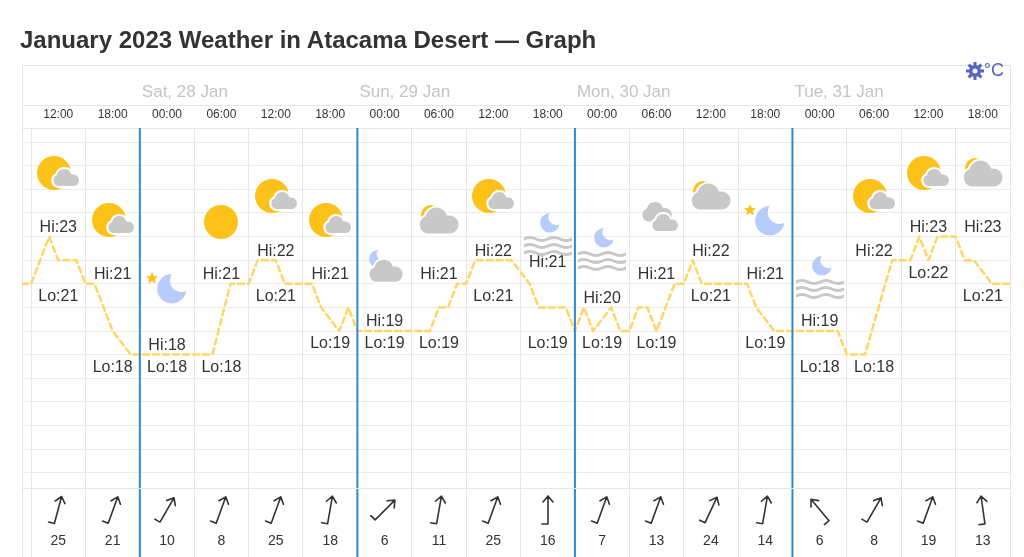 The height and width of the screenshot is (557, 1024). I want to click on ref-line-label: Sun, 29 Jan, so click(405, 91).